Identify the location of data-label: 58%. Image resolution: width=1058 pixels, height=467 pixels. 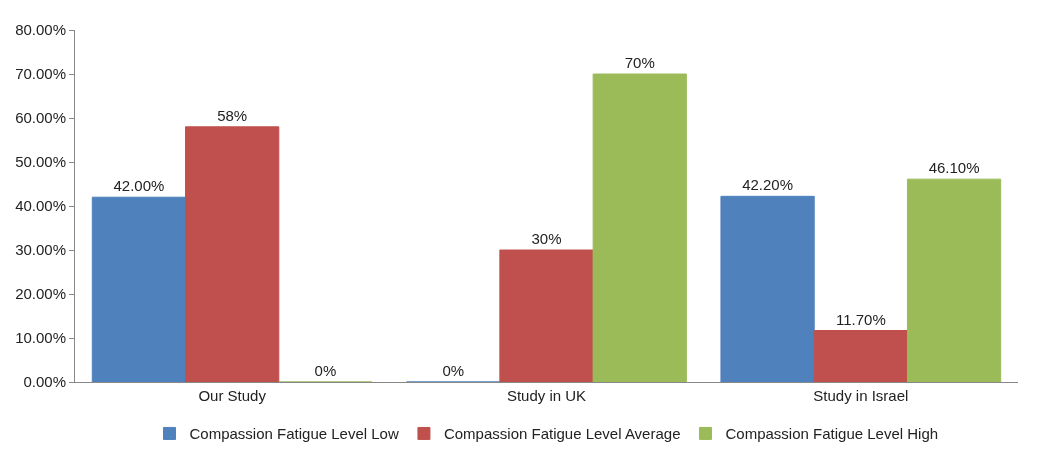
(232, 115).